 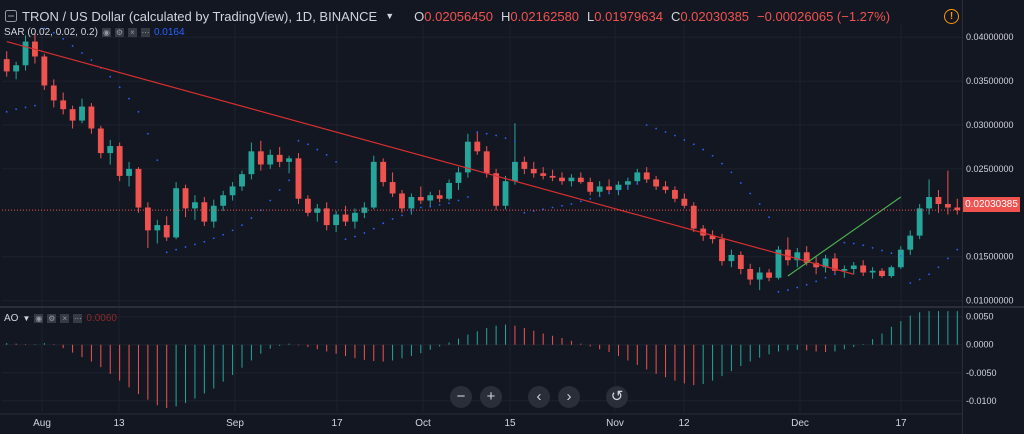 I want to click on x-tick-label: 15, so click(x=510, y=423).